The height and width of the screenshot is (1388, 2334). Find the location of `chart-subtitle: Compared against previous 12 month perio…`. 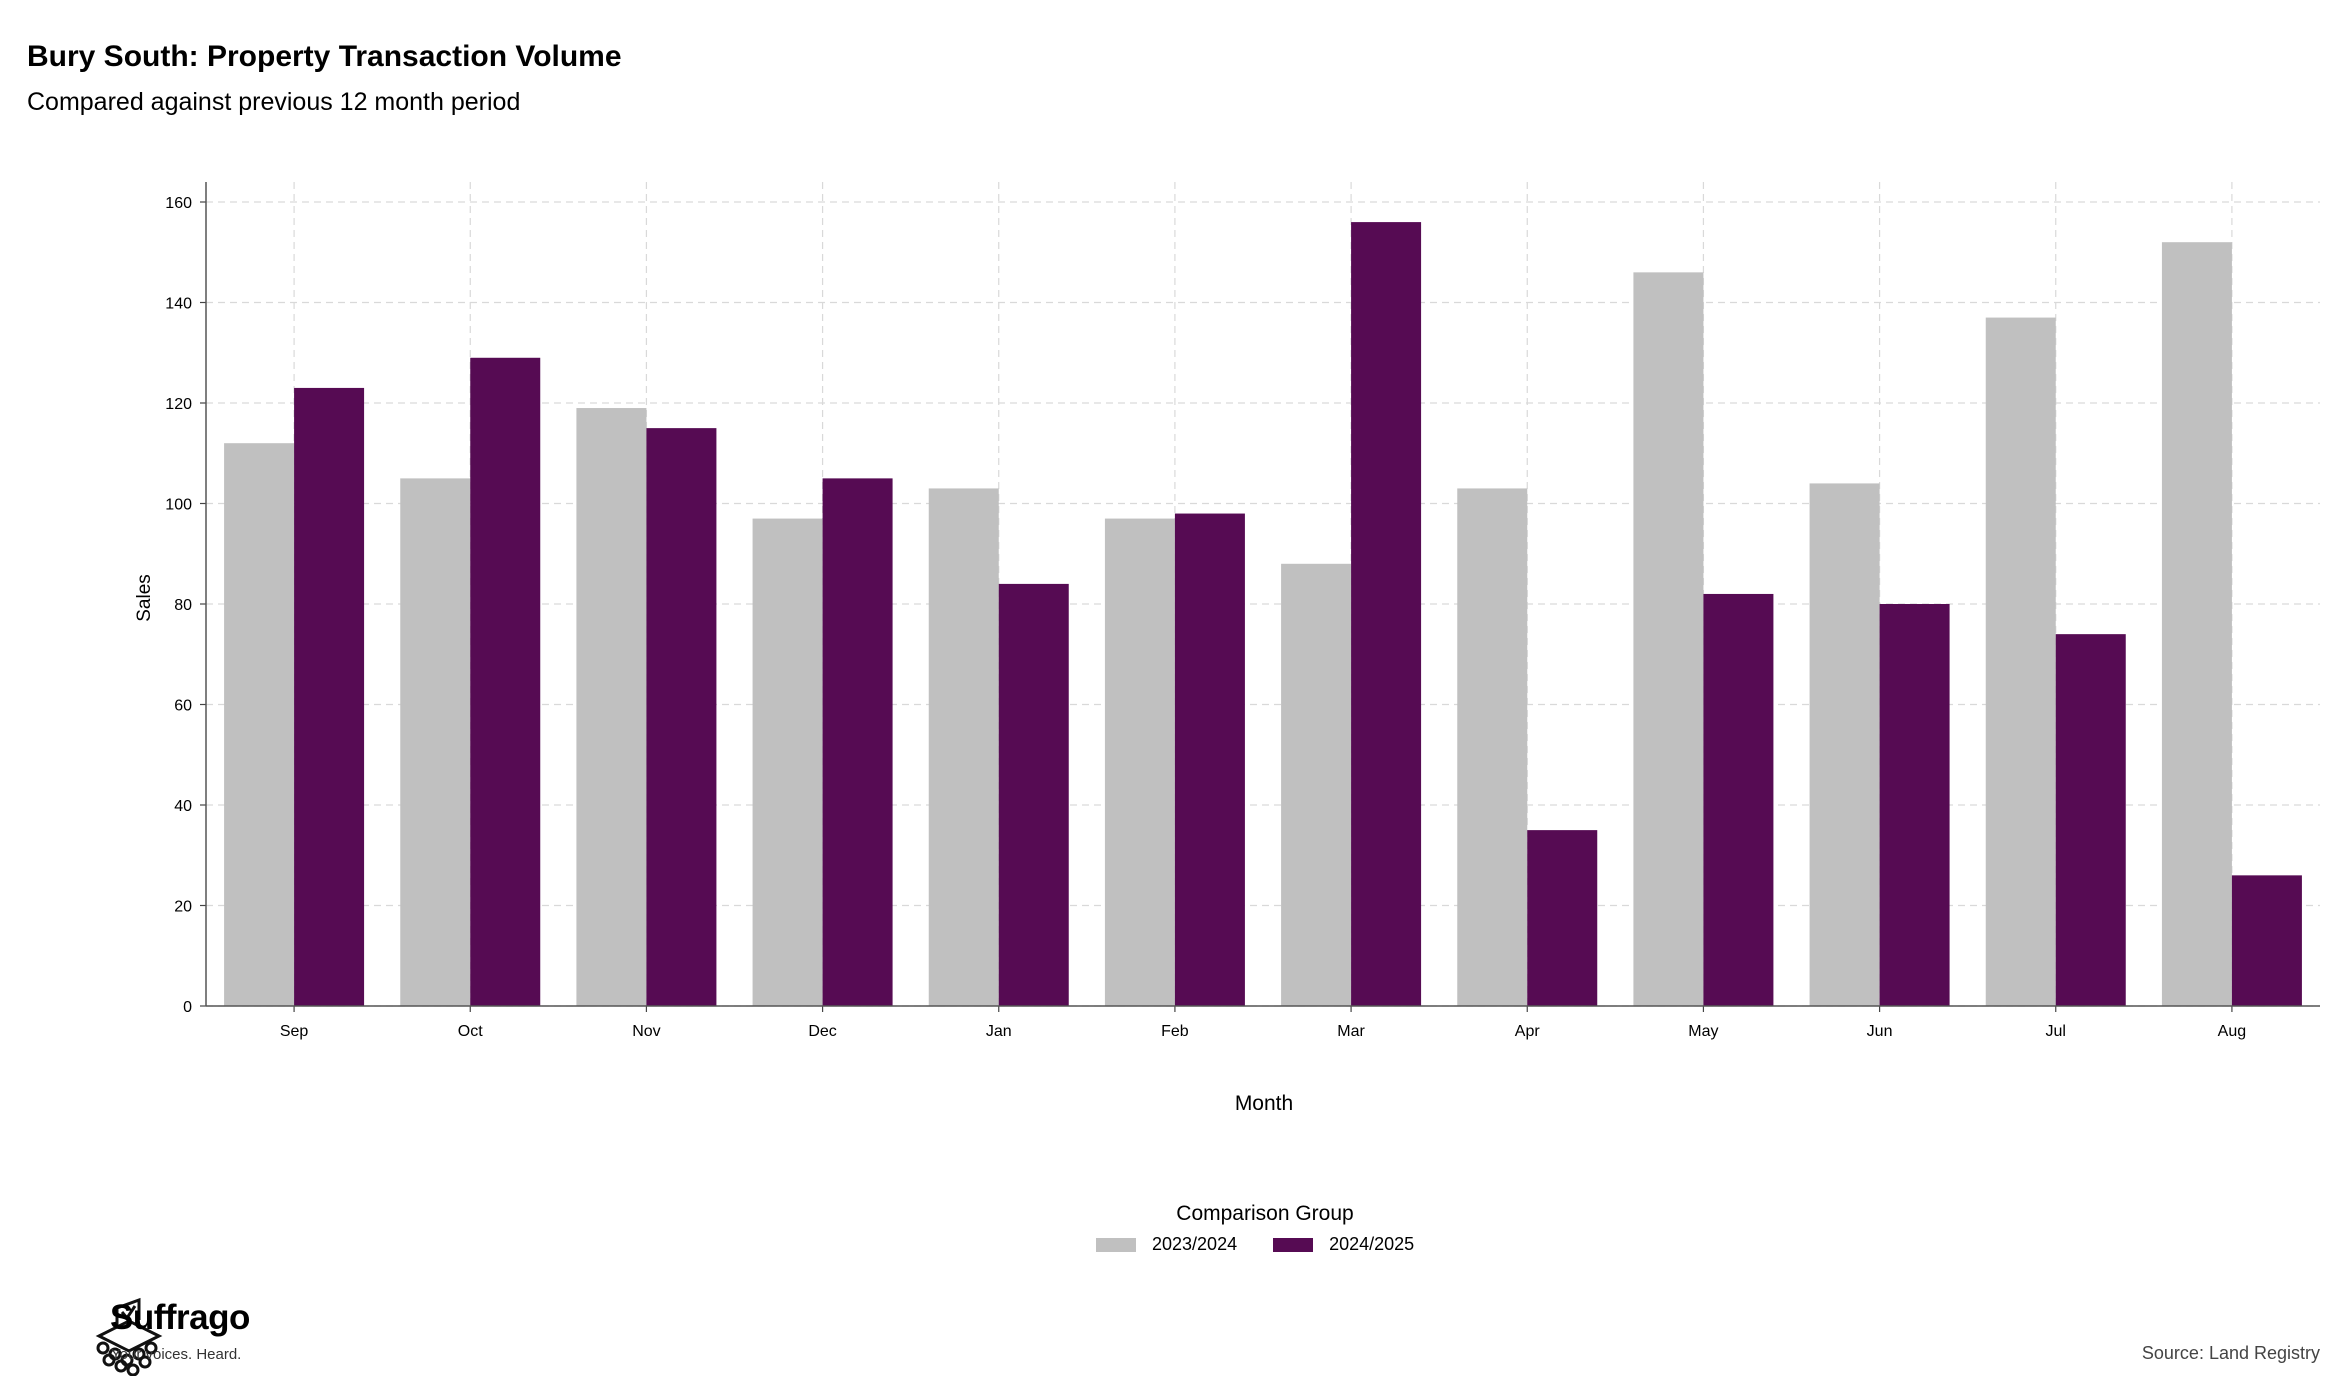

chart-subtitle: Compared against previous 12 month perio… is located at coordinates (274, 102).